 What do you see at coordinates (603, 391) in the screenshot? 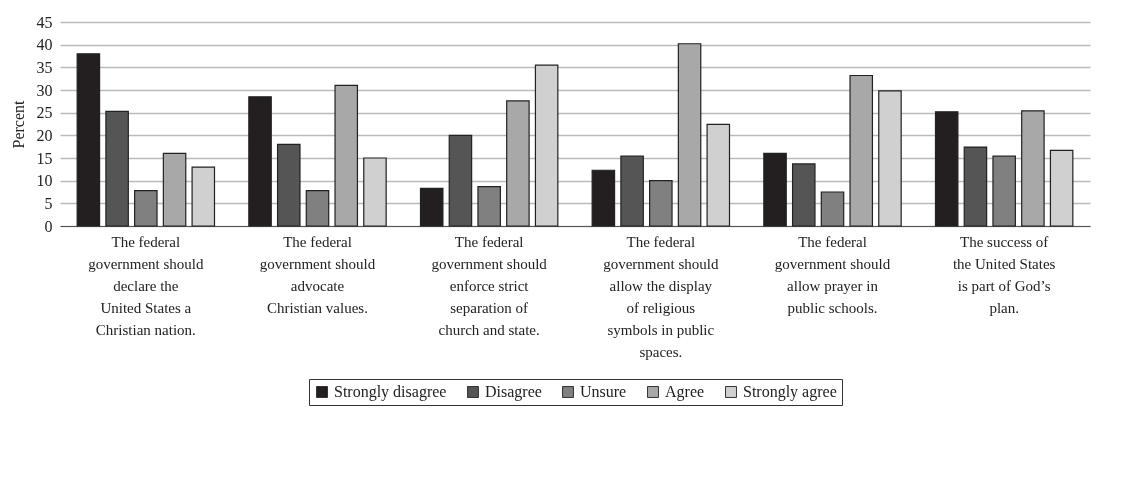
I see `legend-label: Unsure` at bounding box center [603, 391].